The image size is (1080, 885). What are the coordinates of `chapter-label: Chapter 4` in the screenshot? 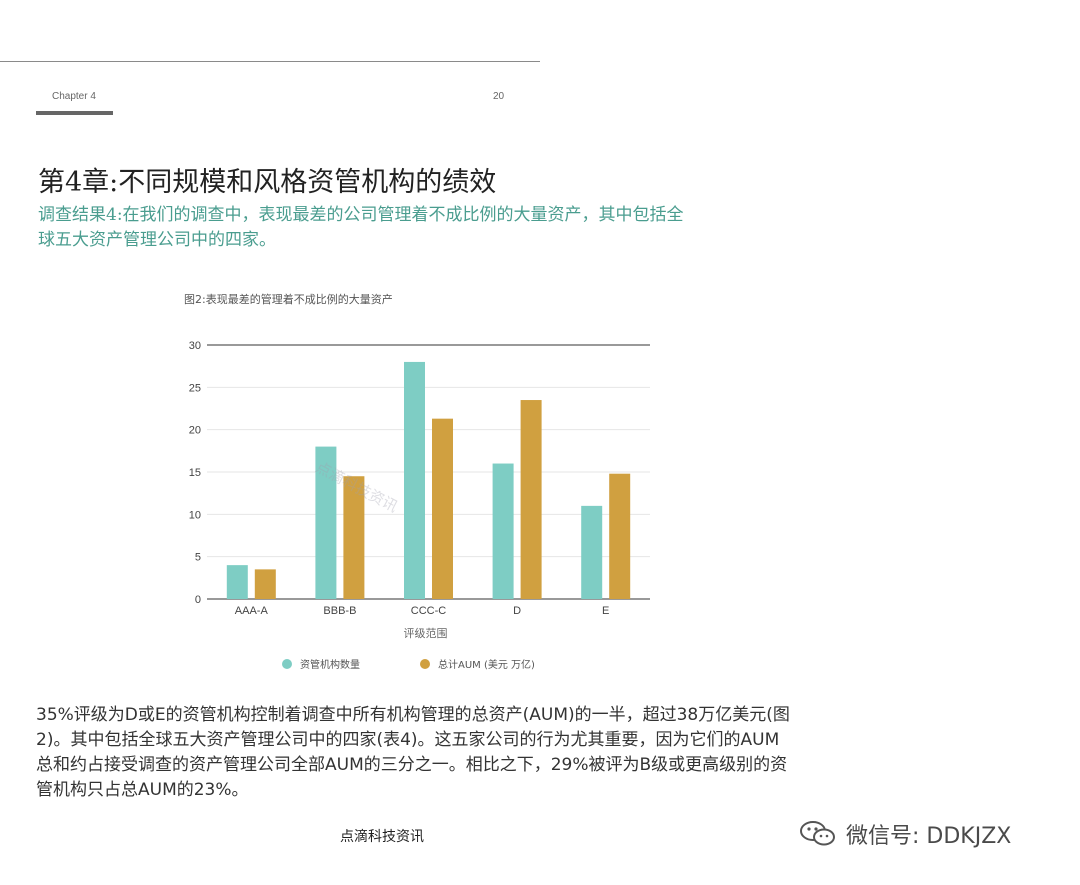 It's located at (74, 96).